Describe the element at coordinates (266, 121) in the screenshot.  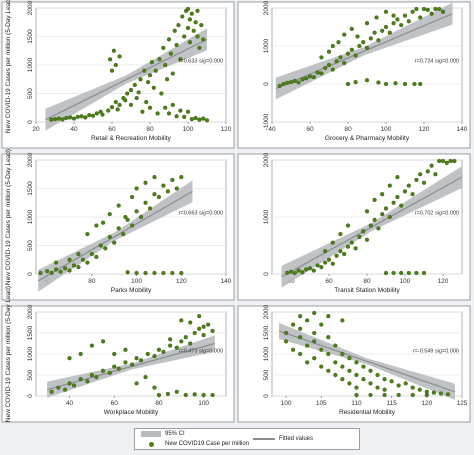
I see `y-tick-label: -1000` at that location.